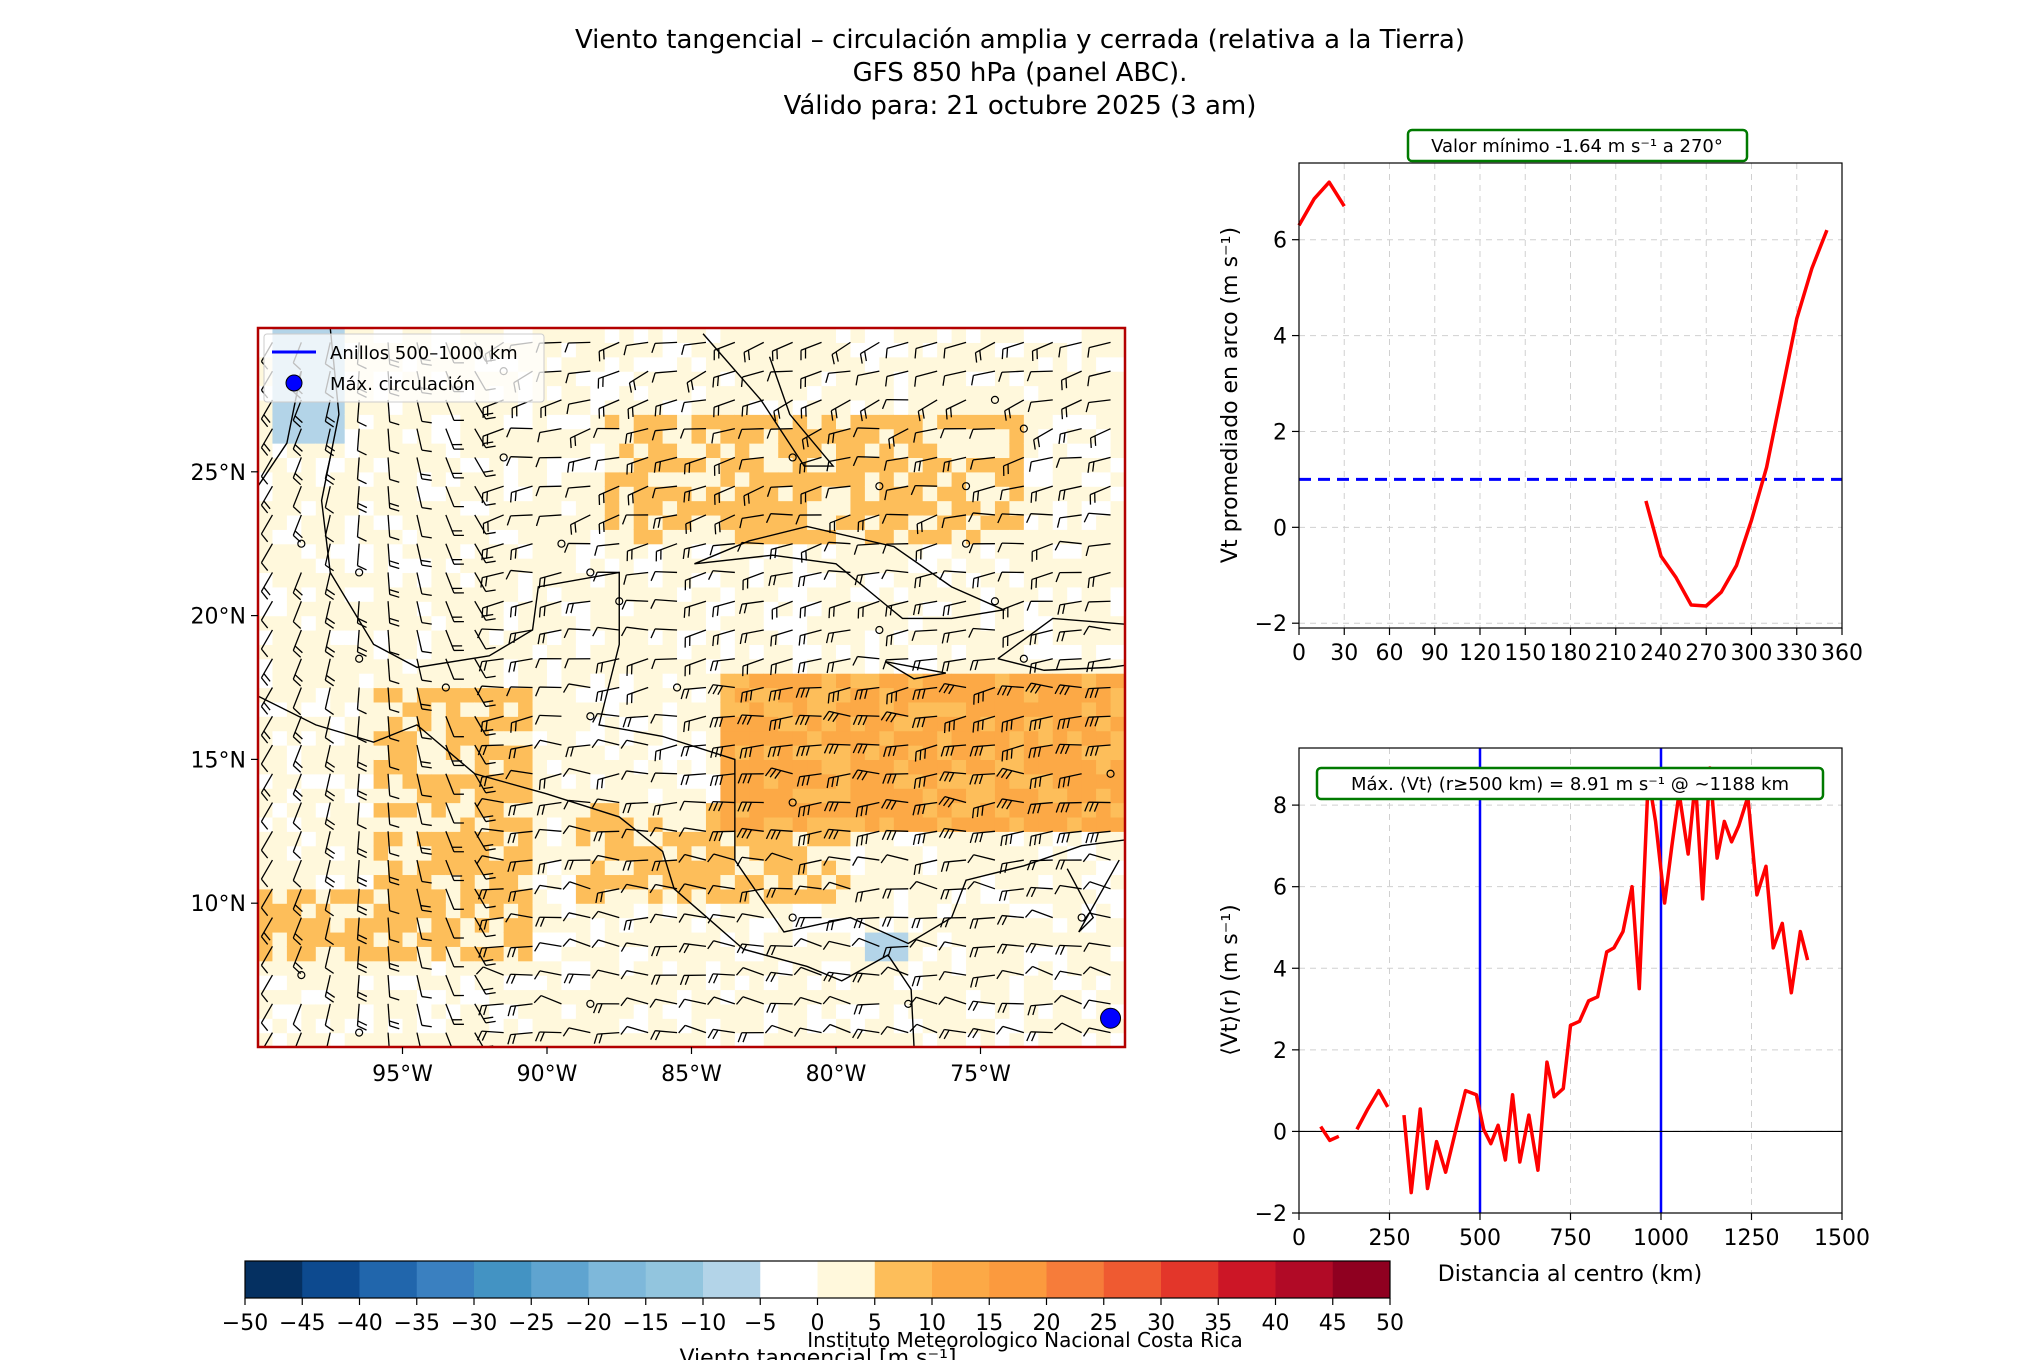 The height and width of the screenshot is (1364, 2040). Describe the element at coordinates (1280, 241) in the screenshot. I see `y-tick-label: 6` at that location.